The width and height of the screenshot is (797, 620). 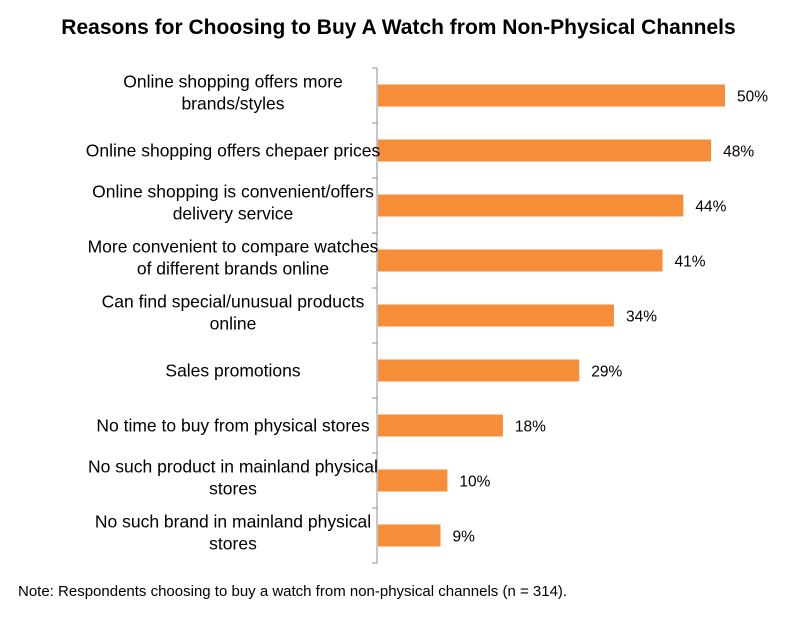 What do you see at coordinates (738, 152) in the screenshot?
I see `data-label: 48%` at bounding box center [738, 152].